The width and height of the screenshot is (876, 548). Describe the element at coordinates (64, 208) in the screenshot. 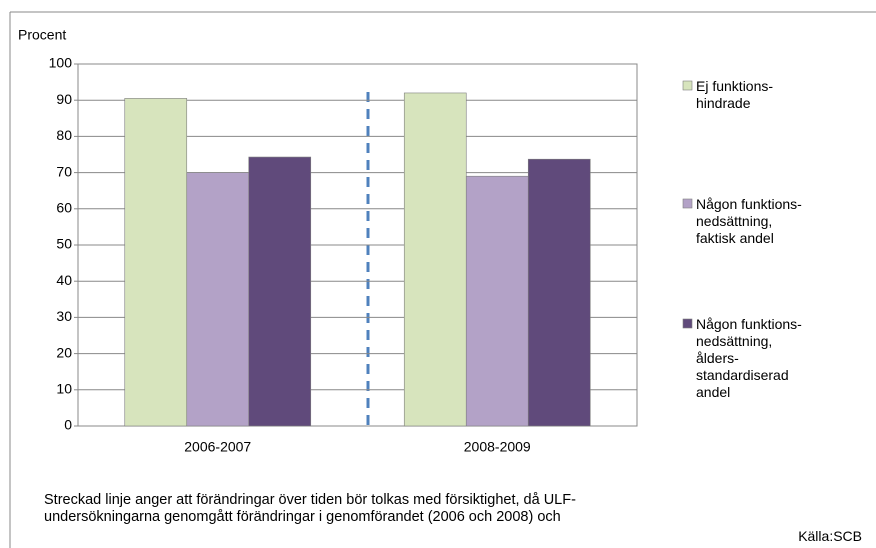

I see `y-tick-label: 60` at that location.